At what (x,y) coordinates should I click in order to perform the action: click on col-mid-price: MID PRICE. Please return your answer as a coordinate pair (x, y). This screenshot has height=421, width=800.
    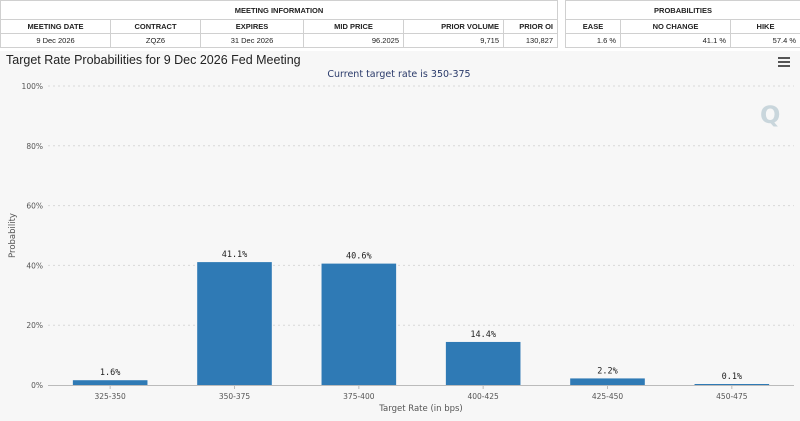
    Looking at the image, I should click on (353, 26).